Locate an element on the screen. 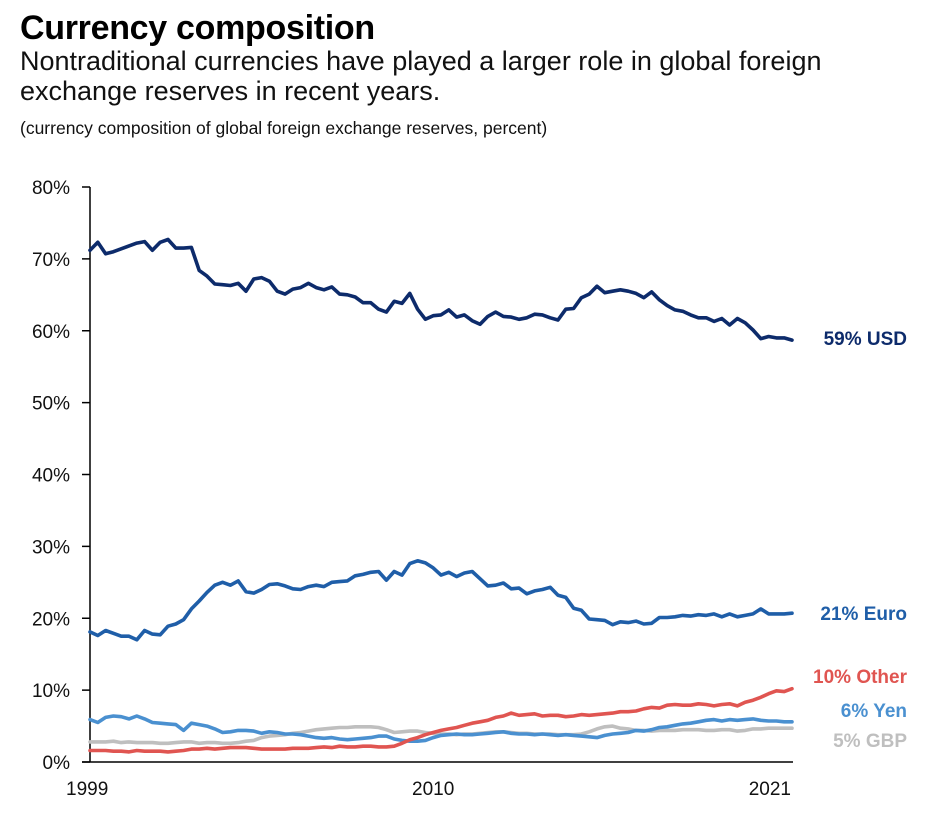 The width and height of the screenshot is (937, 817). series-end-labels: 59% USD 21% Euro 10% Other 6% Yen 5% GBP is located at coordinates (860, 540).